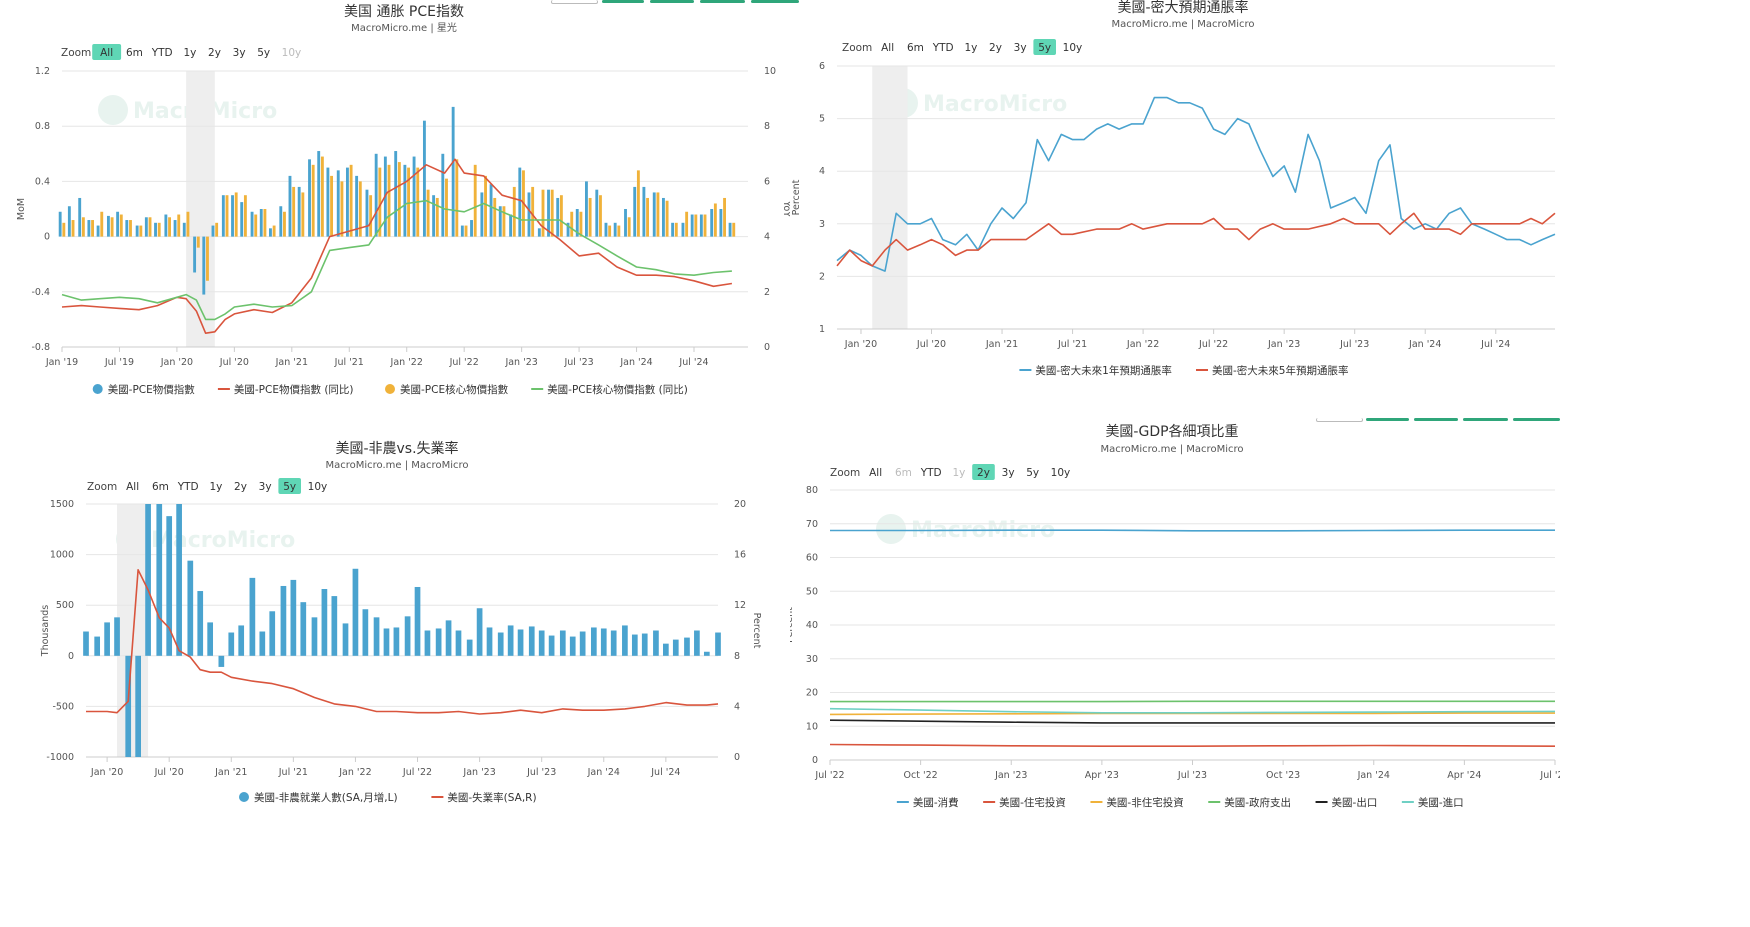  I want to click on y-tick-label: 60, so click(812, 558).